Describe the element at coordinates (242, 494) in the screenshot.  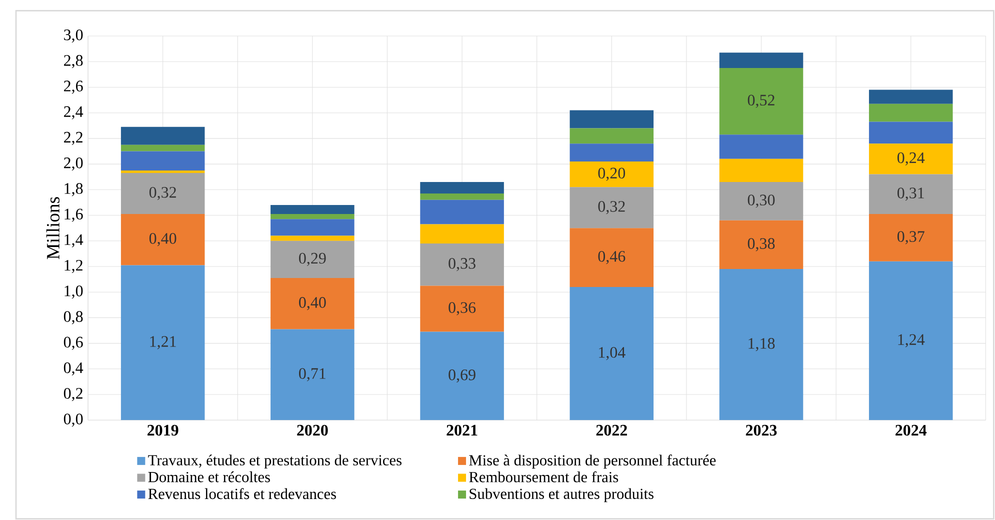
I see `legend-label: Revenus locatifs et redevances` at that location.